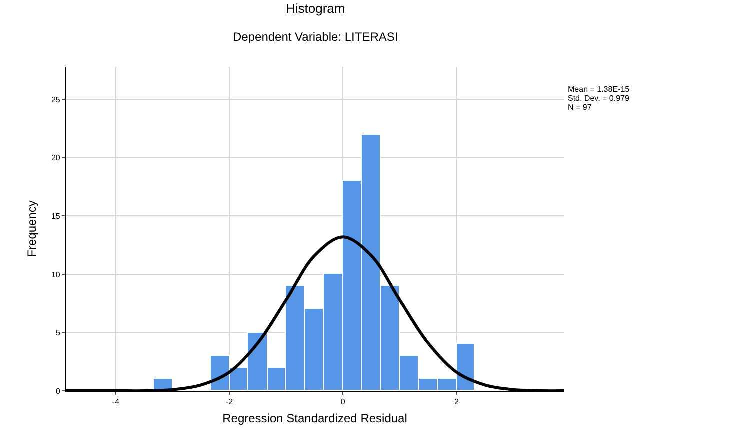 Image resolution: width=737 pixels, height=441 pixels. What do you see at coordinates (58, 333) in the screenshot?
I see `y-tick-label: 5` at bounding box center [58, 333].